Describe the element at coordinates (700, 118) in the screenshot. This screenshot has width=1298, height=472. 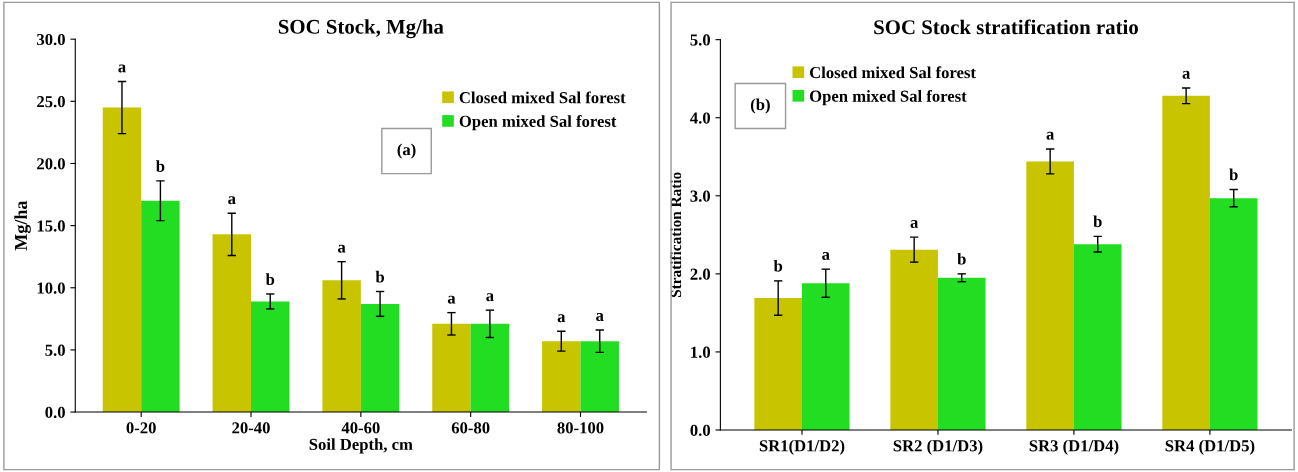
I see `y-tick-label: 4.0` at that location.